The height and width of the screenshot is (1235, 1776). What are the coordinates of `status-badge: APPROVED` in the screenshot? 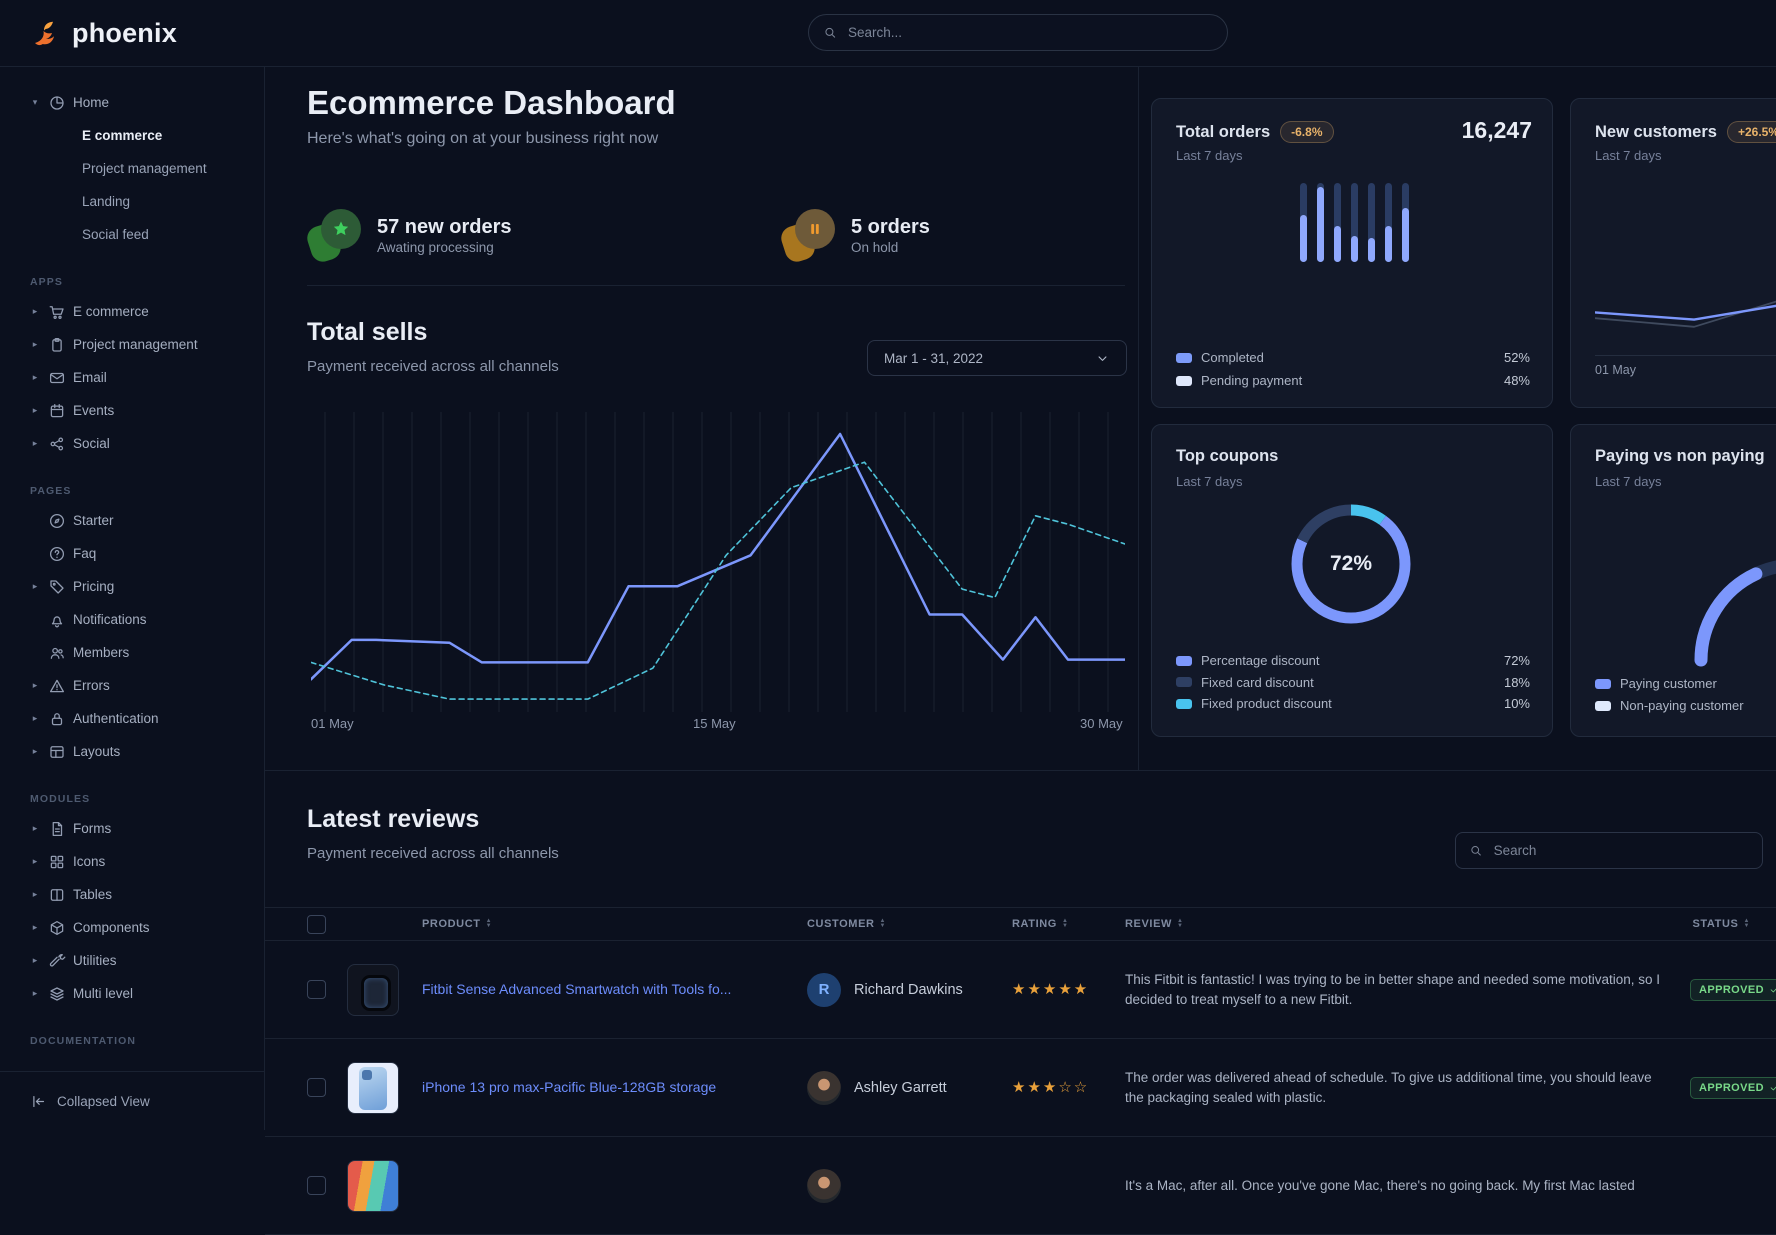 It's located at (1733, 1087).